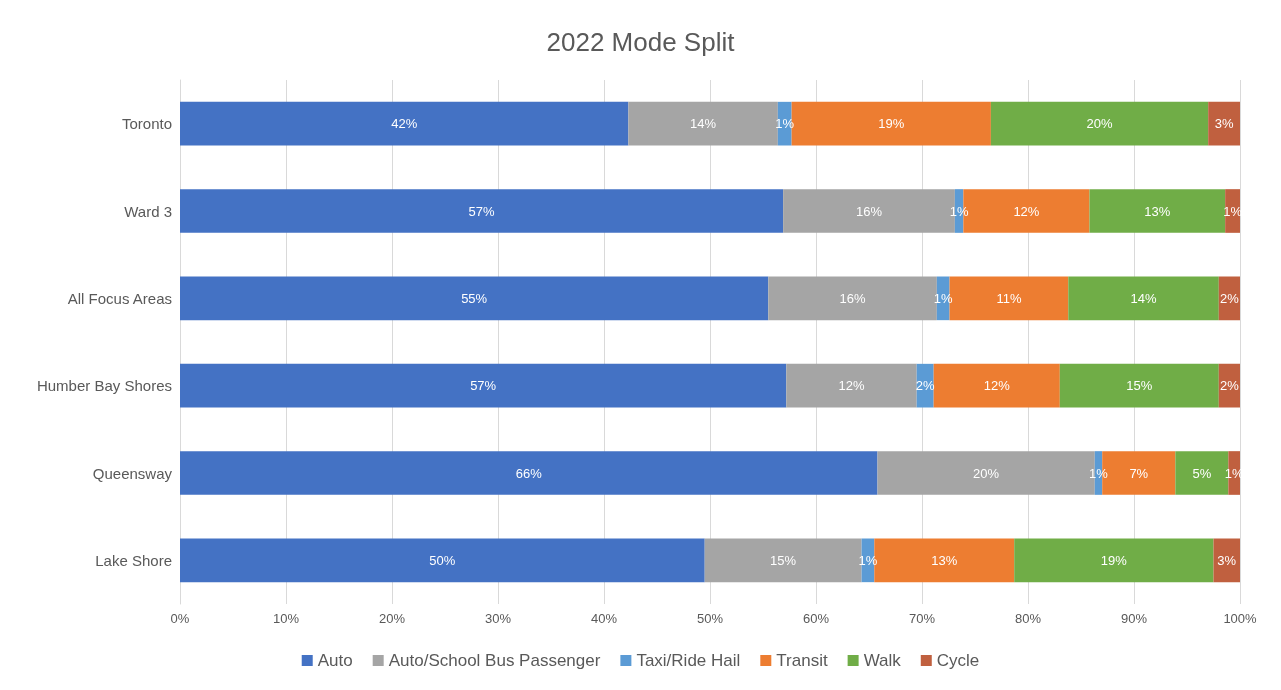 The height and width of the screenshot is (690, 1281). I want to click on data-label: 5%, so click(1202, 473).